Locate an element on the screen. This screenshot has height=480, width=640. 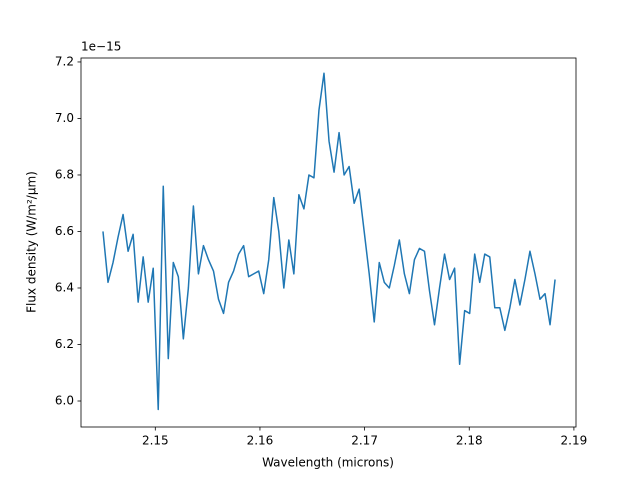
x-axis-label: Wavelength (microns) is located at coordinates (328, 463).